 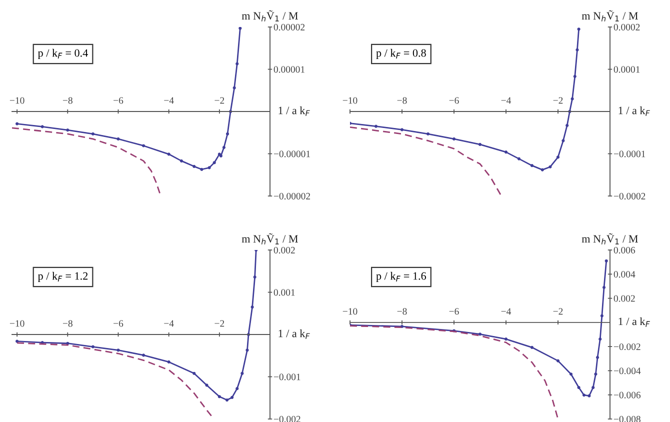 I want to click on y-tick-label: 0.006, so click(x=625, y=250).